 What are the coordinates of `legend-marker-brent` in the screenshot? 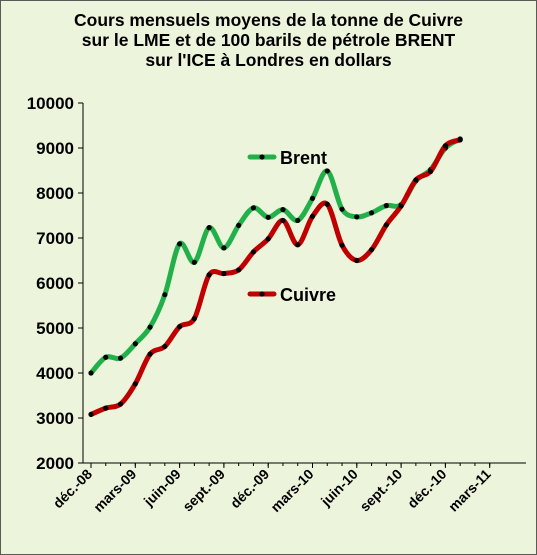 It's located at (262, 157).